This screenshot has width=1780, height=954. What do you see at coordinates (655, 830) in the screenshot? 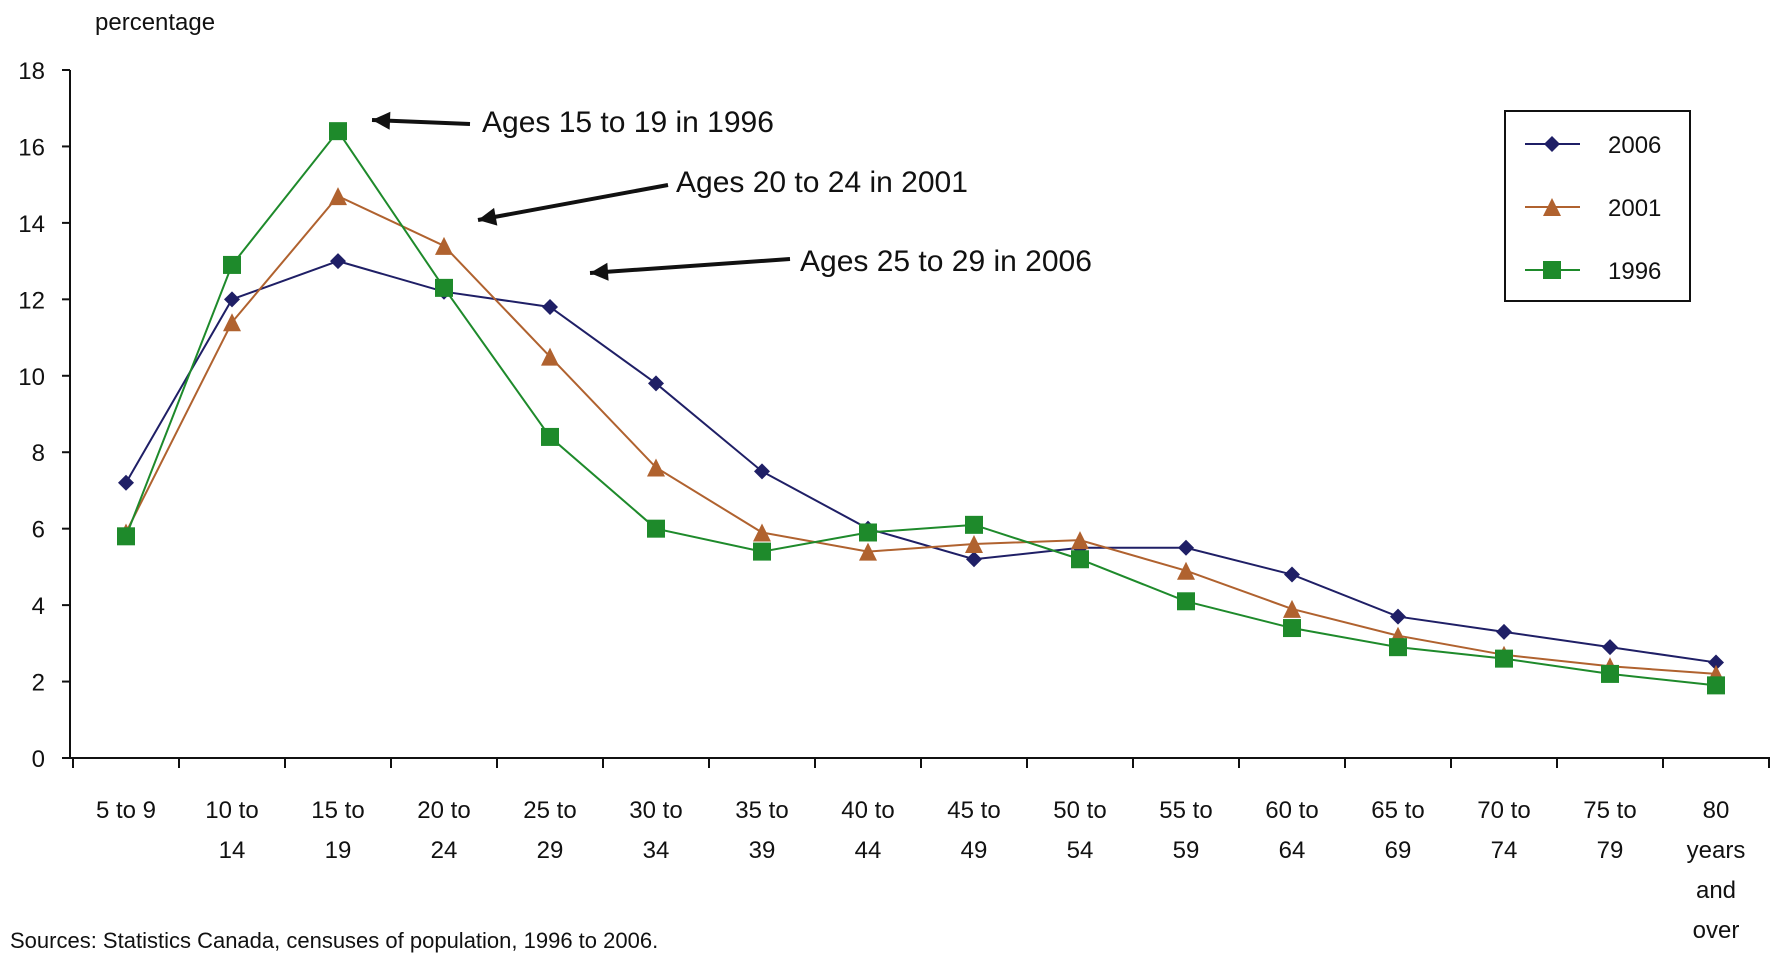
I see `x-tick-label: 30 to 34` at bounding box center [655, 830].